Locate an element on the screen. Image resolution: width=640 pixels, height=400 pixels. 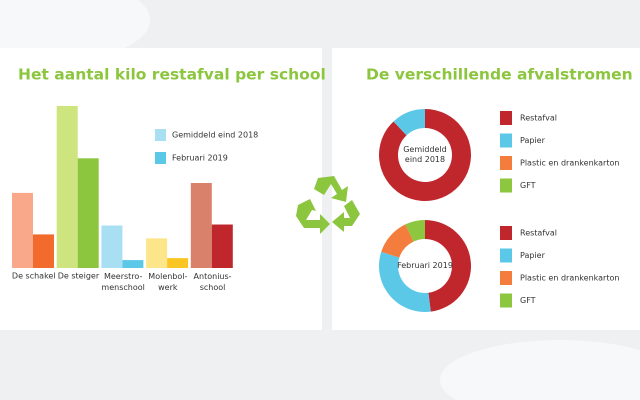
label-line: Meerstro- is located at coordinates (123, 276).